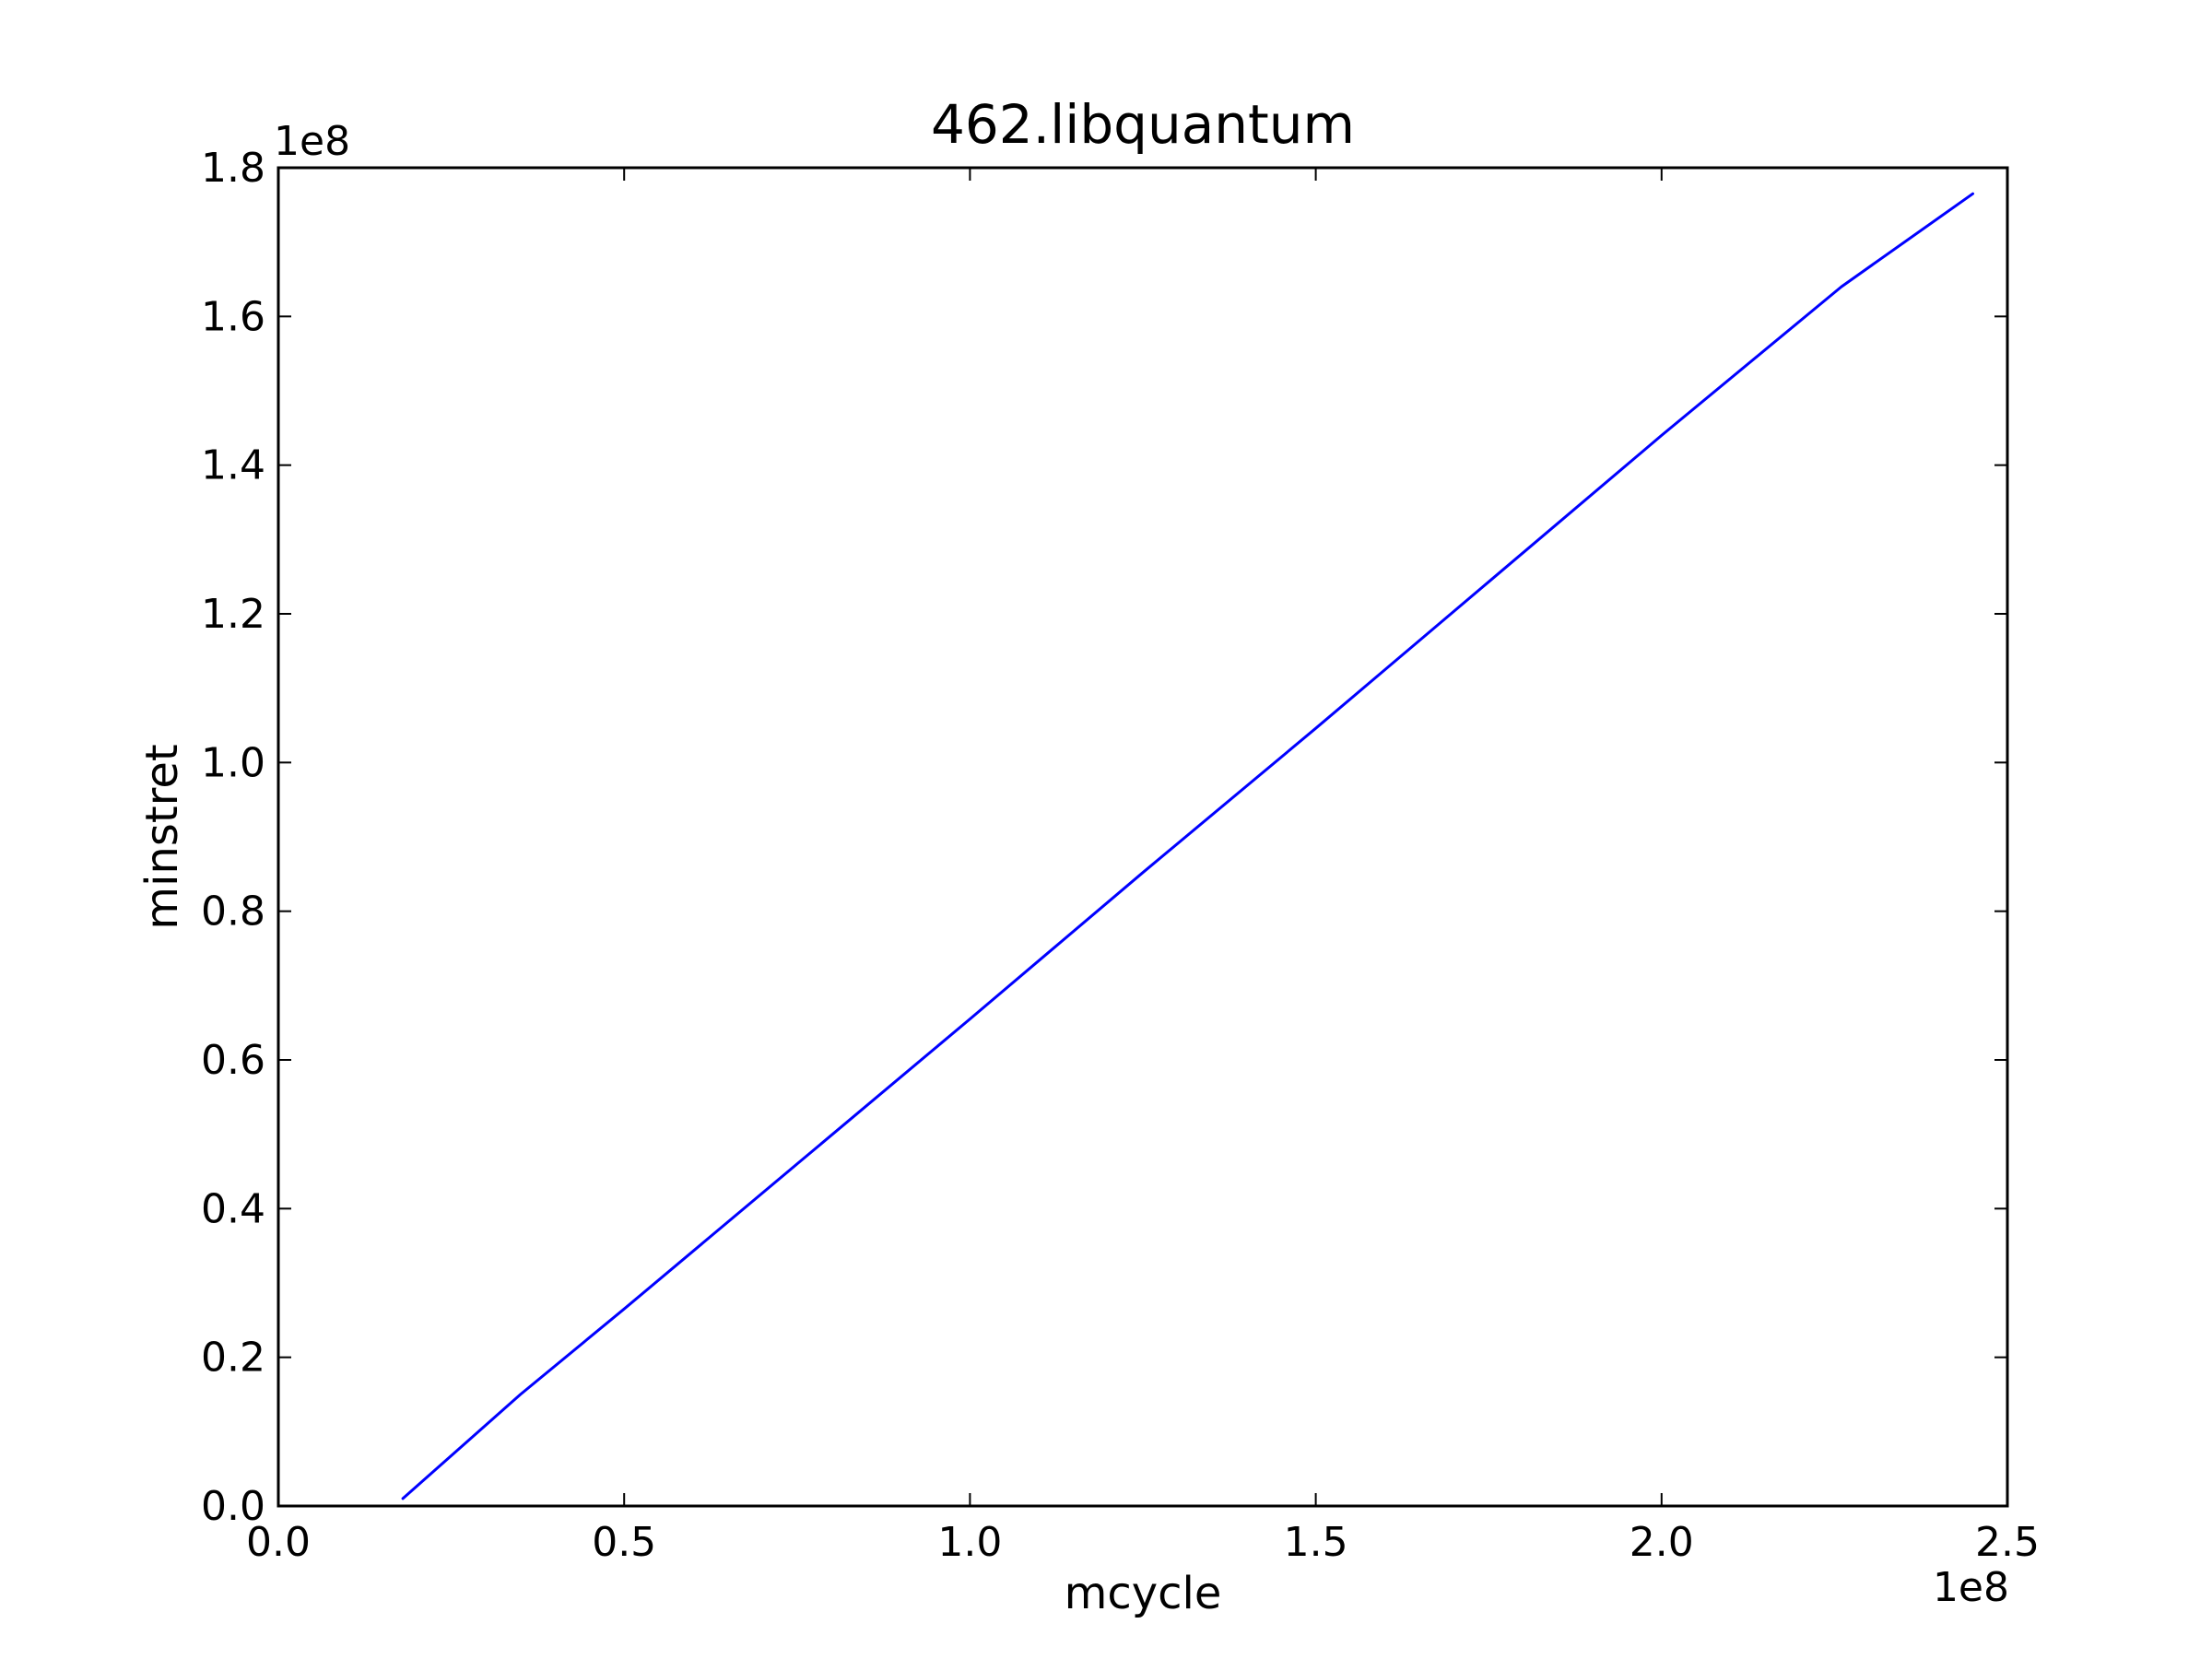 The image size is (2212, 1659). Describe the element at coordinates (233, 1506) in the screenshot. I see `y-tick-label: 0.0` at that location.